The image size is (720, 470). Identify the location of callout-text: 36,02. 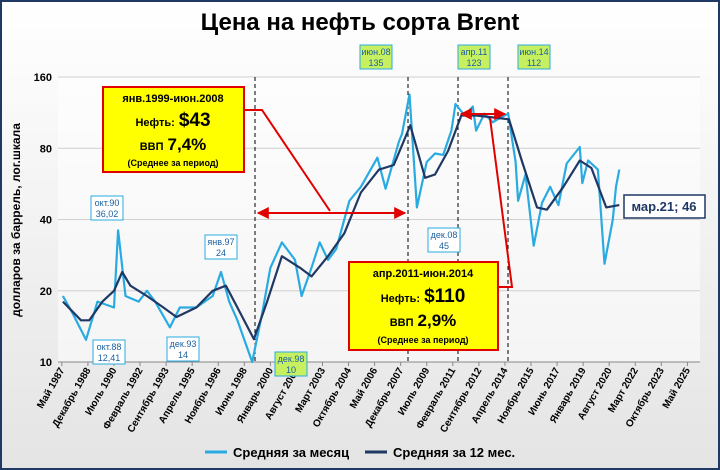
(107, 214).